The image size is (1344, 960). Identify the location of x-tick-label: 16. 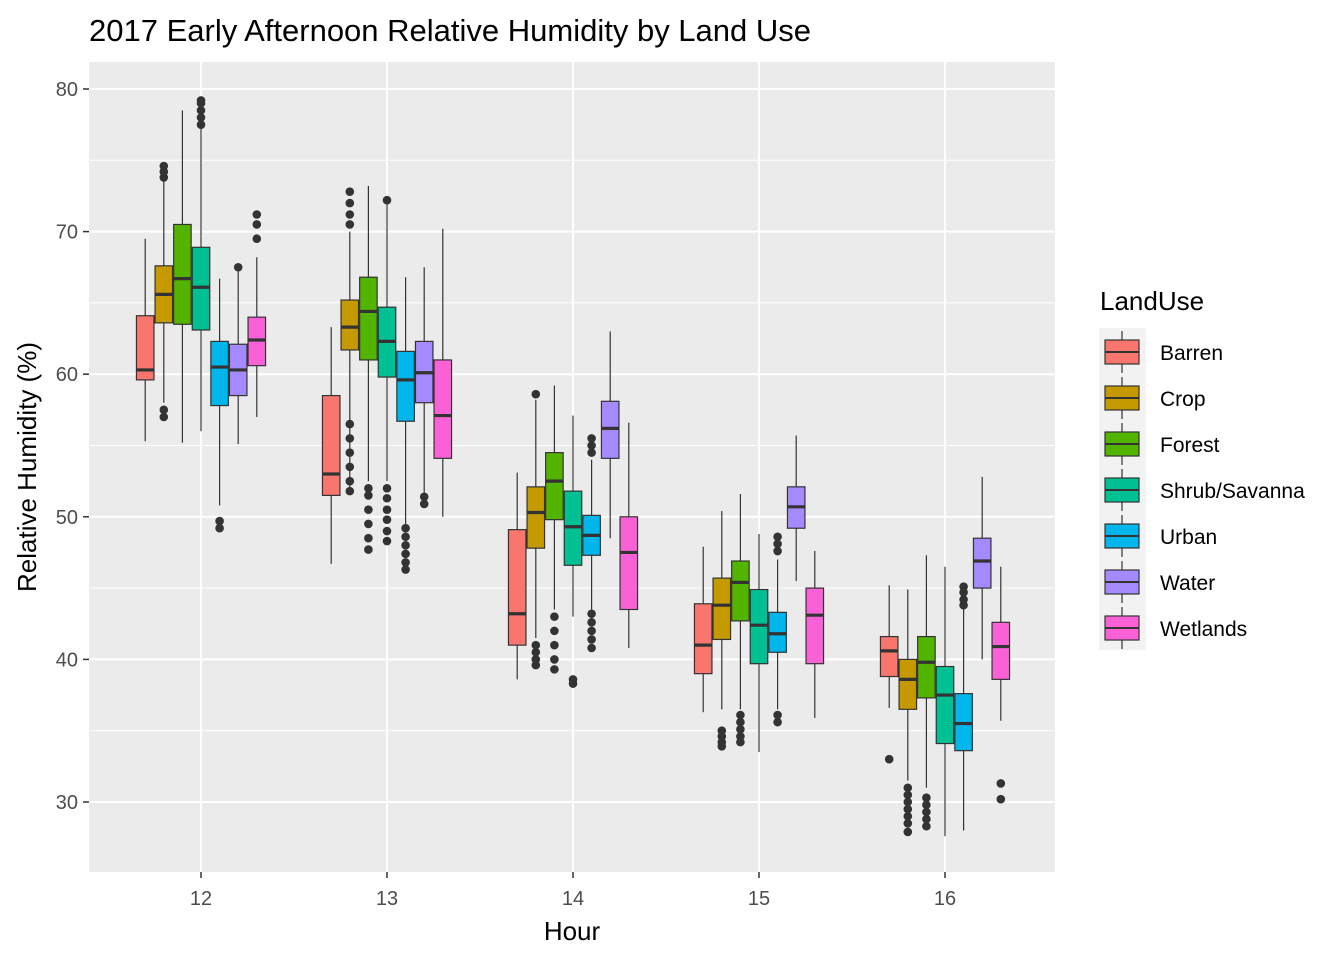
(945, 899).